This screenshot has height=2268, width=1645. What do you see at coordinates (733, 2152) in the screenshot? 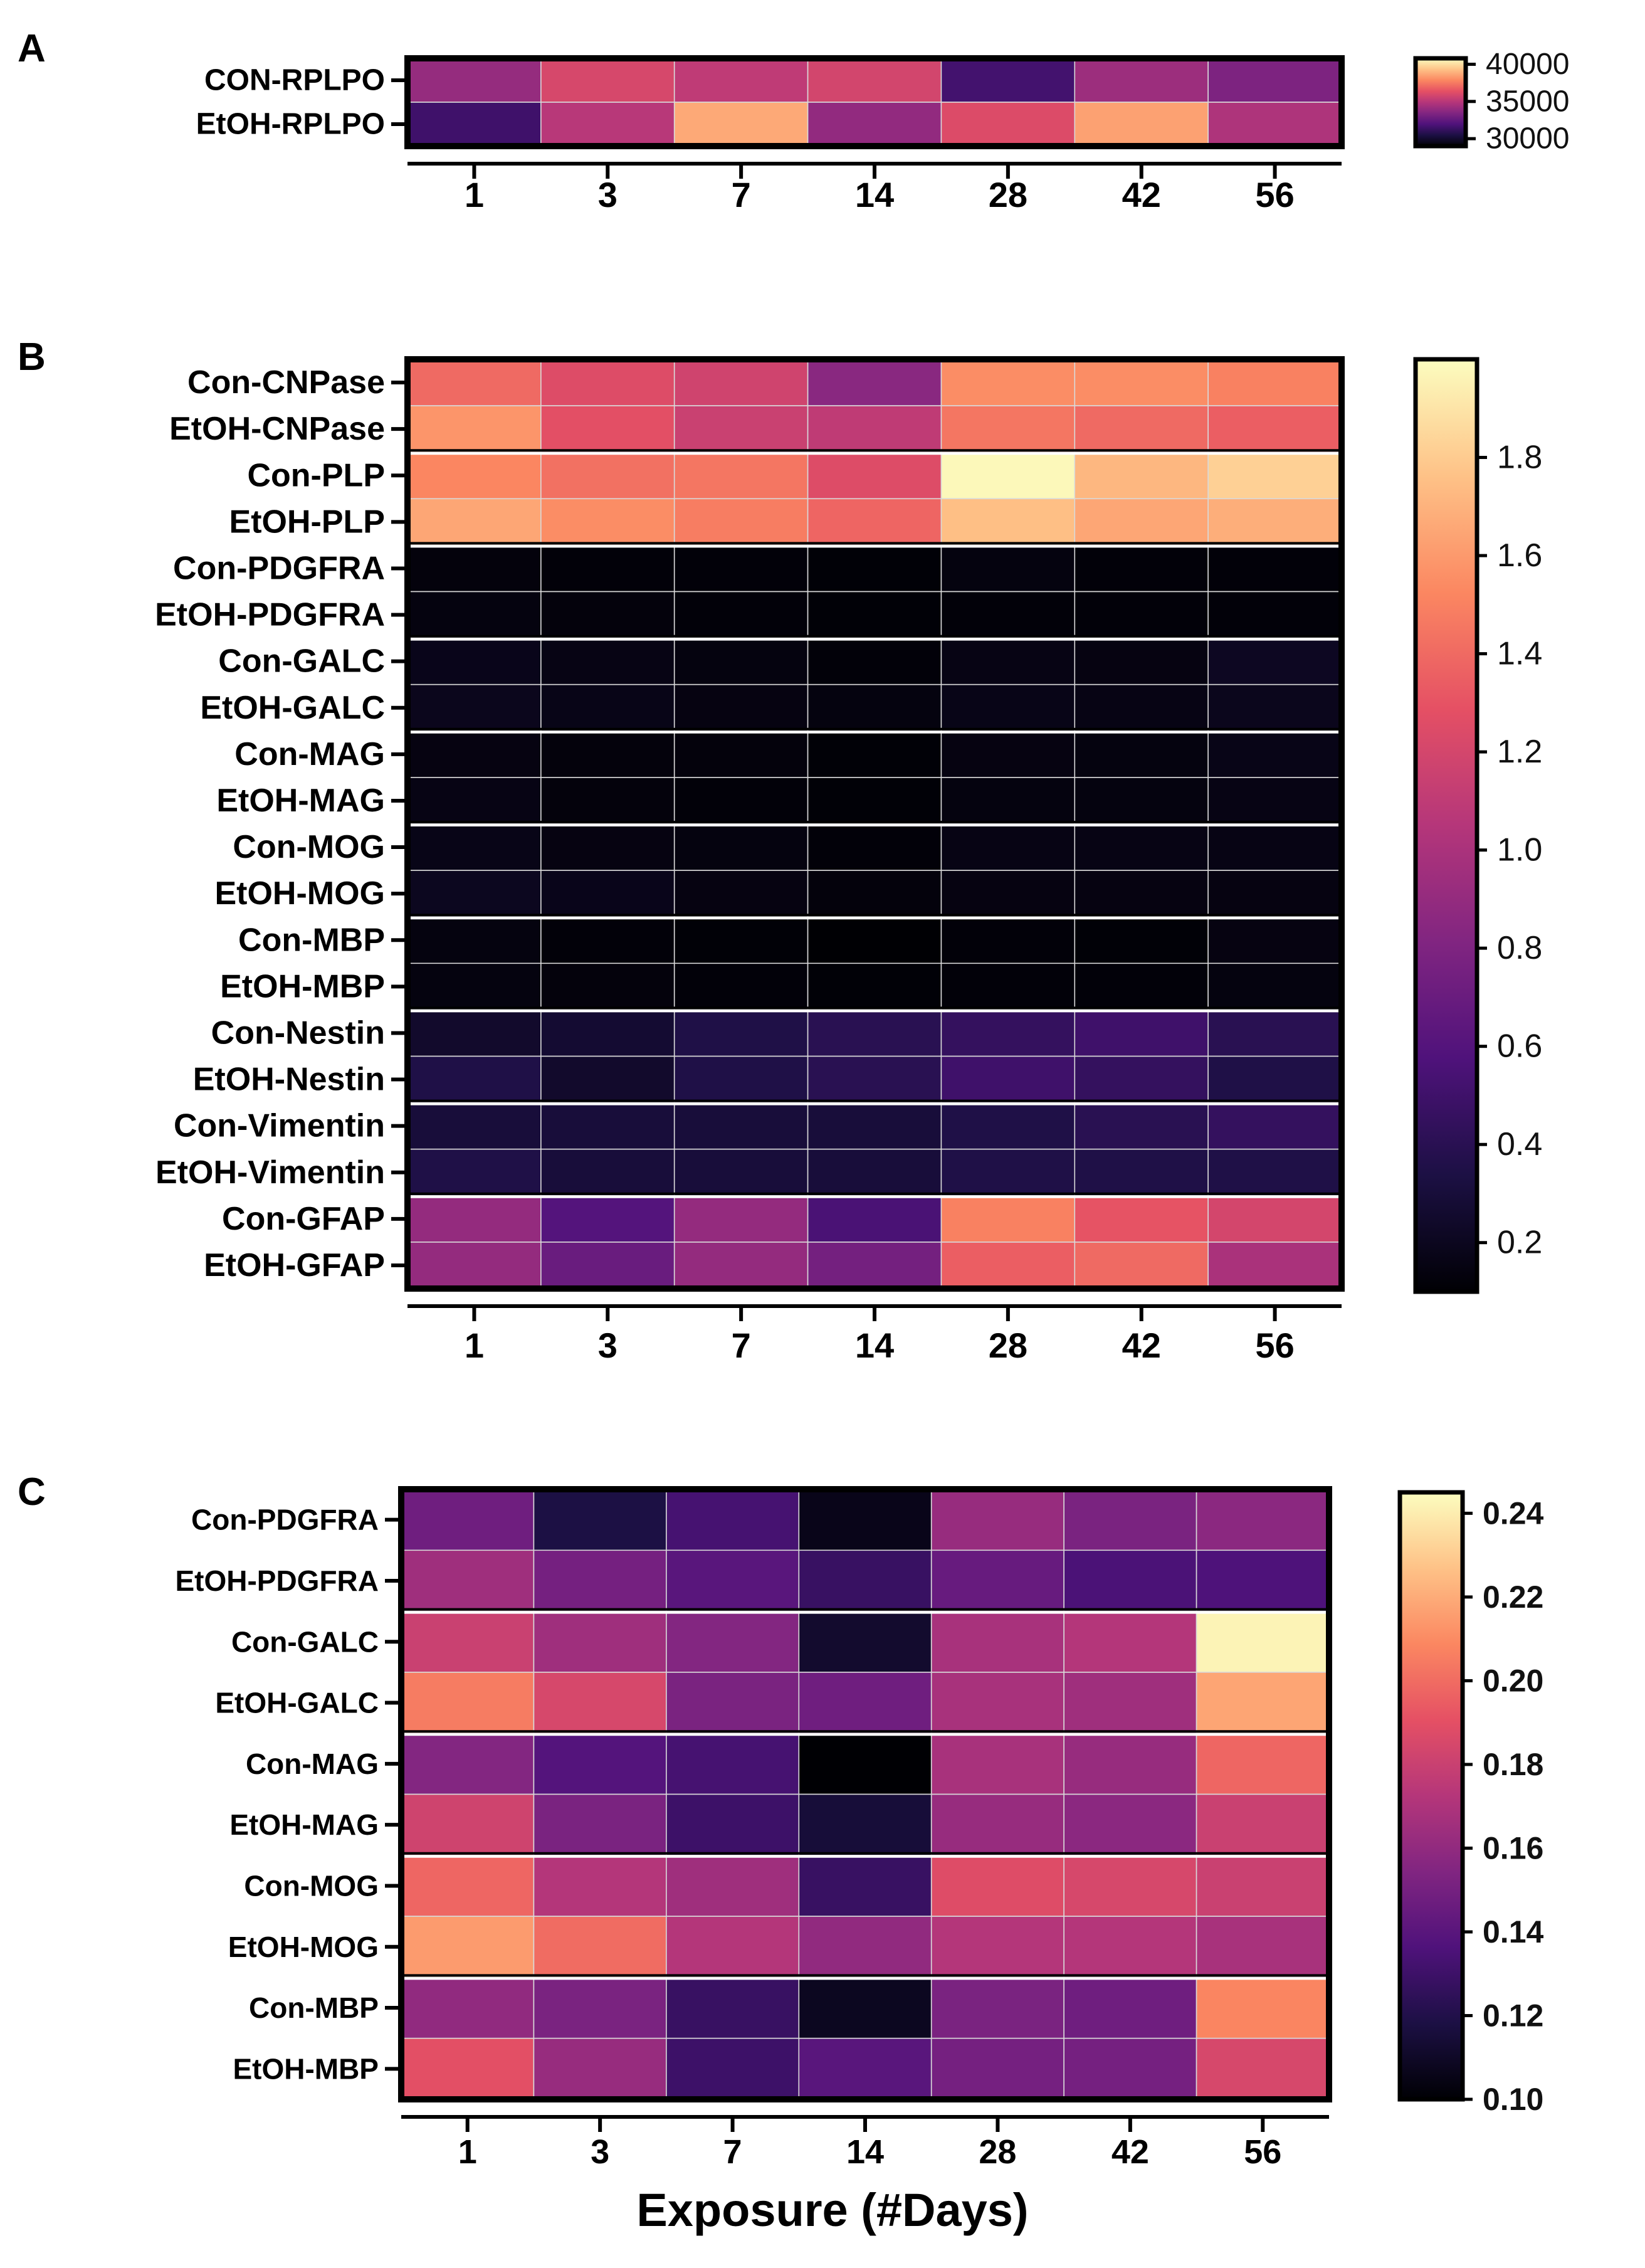
I see `x-tick-label-c-2: 7` at bounding box center [733, 2152].